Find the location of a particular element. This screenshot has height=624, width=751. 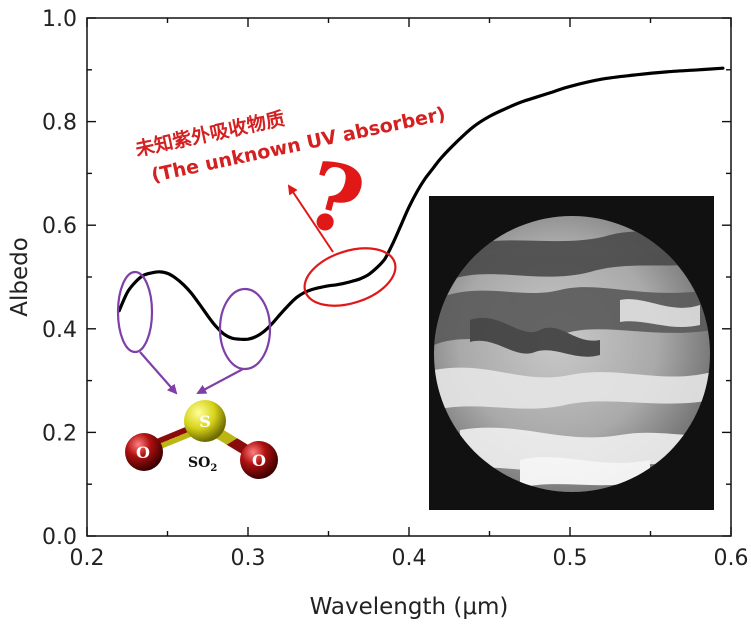

so2-band-ellipse-right is located at coordinates (245, 329).